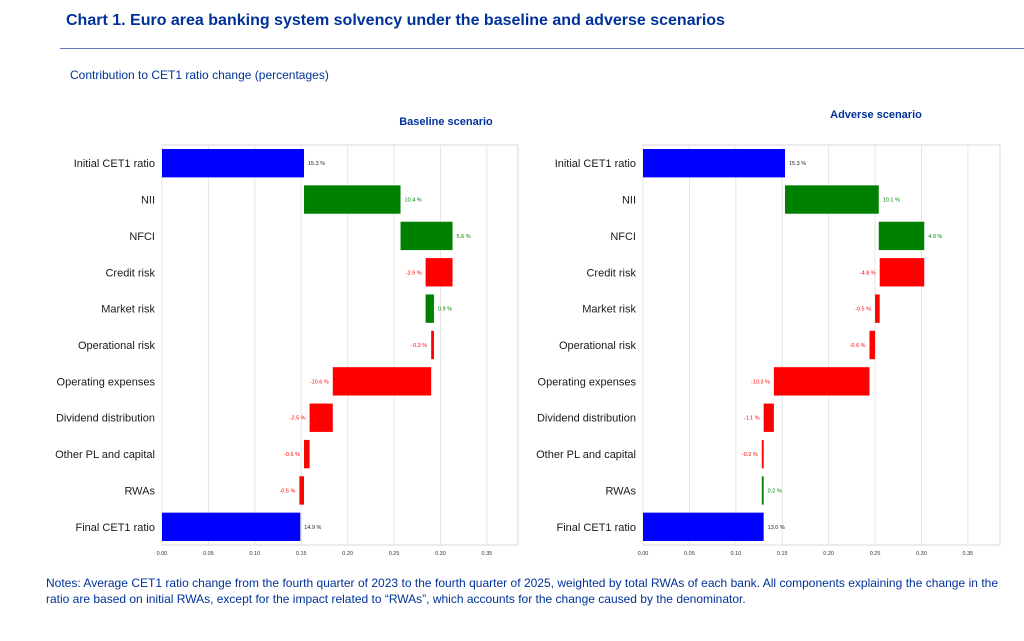 The image size is (1024, 641). I want to click on baseline-bar-operational-risk, so click(432, 345).